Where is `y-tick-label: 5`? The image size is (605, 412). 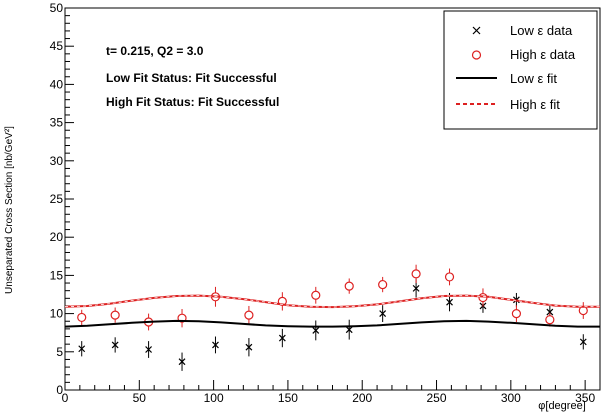
y-tick-label: 5 is located at coordinates (59, 352).